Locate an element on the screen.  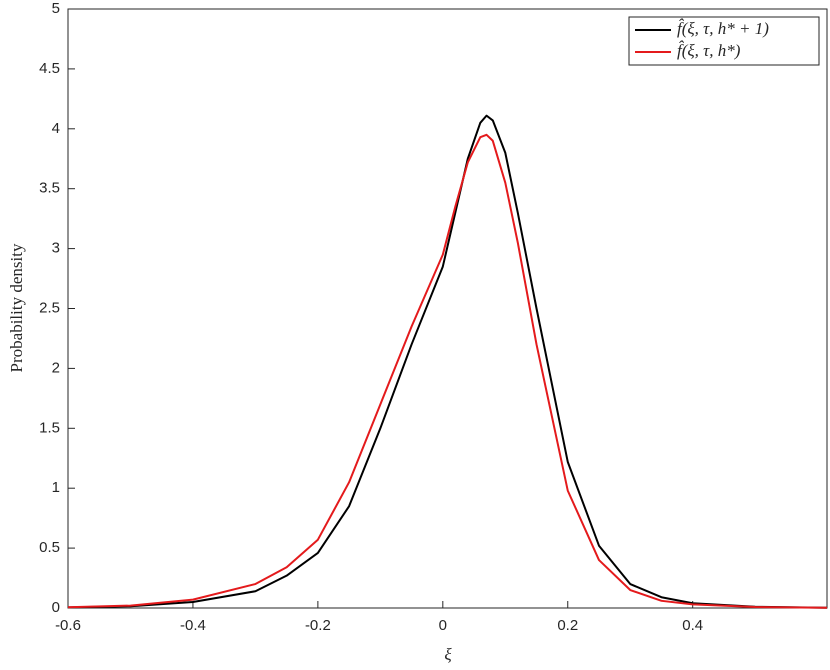
x-tick-label: -0.2 is located at coordinates (318, 625).